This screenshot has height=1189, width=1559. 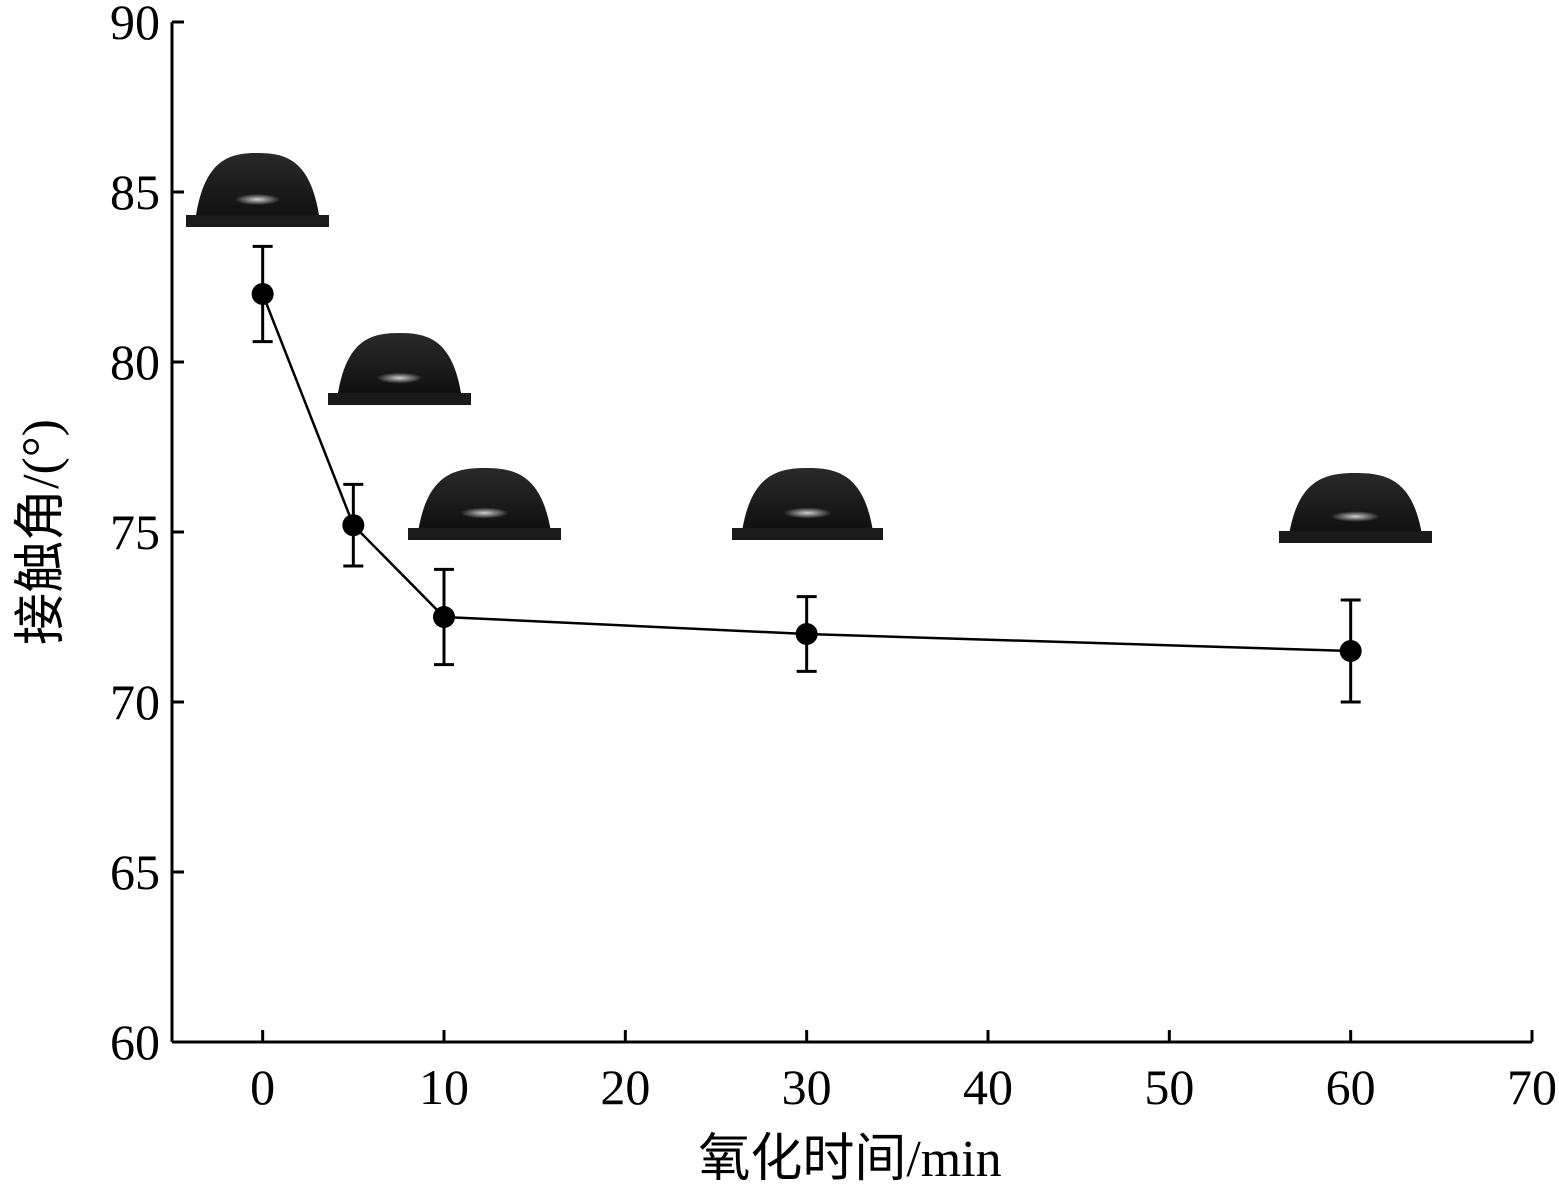 I want to click on x-tick-label: 60, so click(x=1351, y=1087).